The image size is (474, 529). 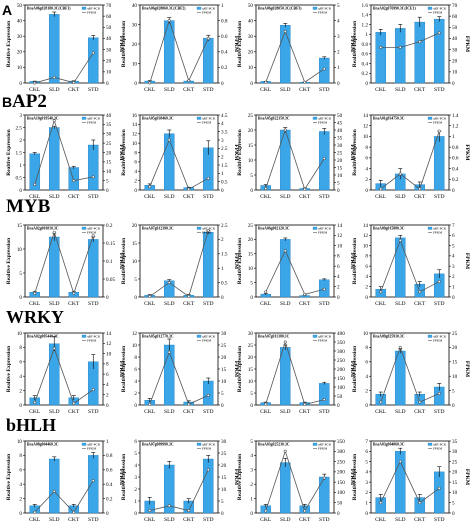 I want to click on chart-7-xtick-label: CKT, so click(x=305, y=197).